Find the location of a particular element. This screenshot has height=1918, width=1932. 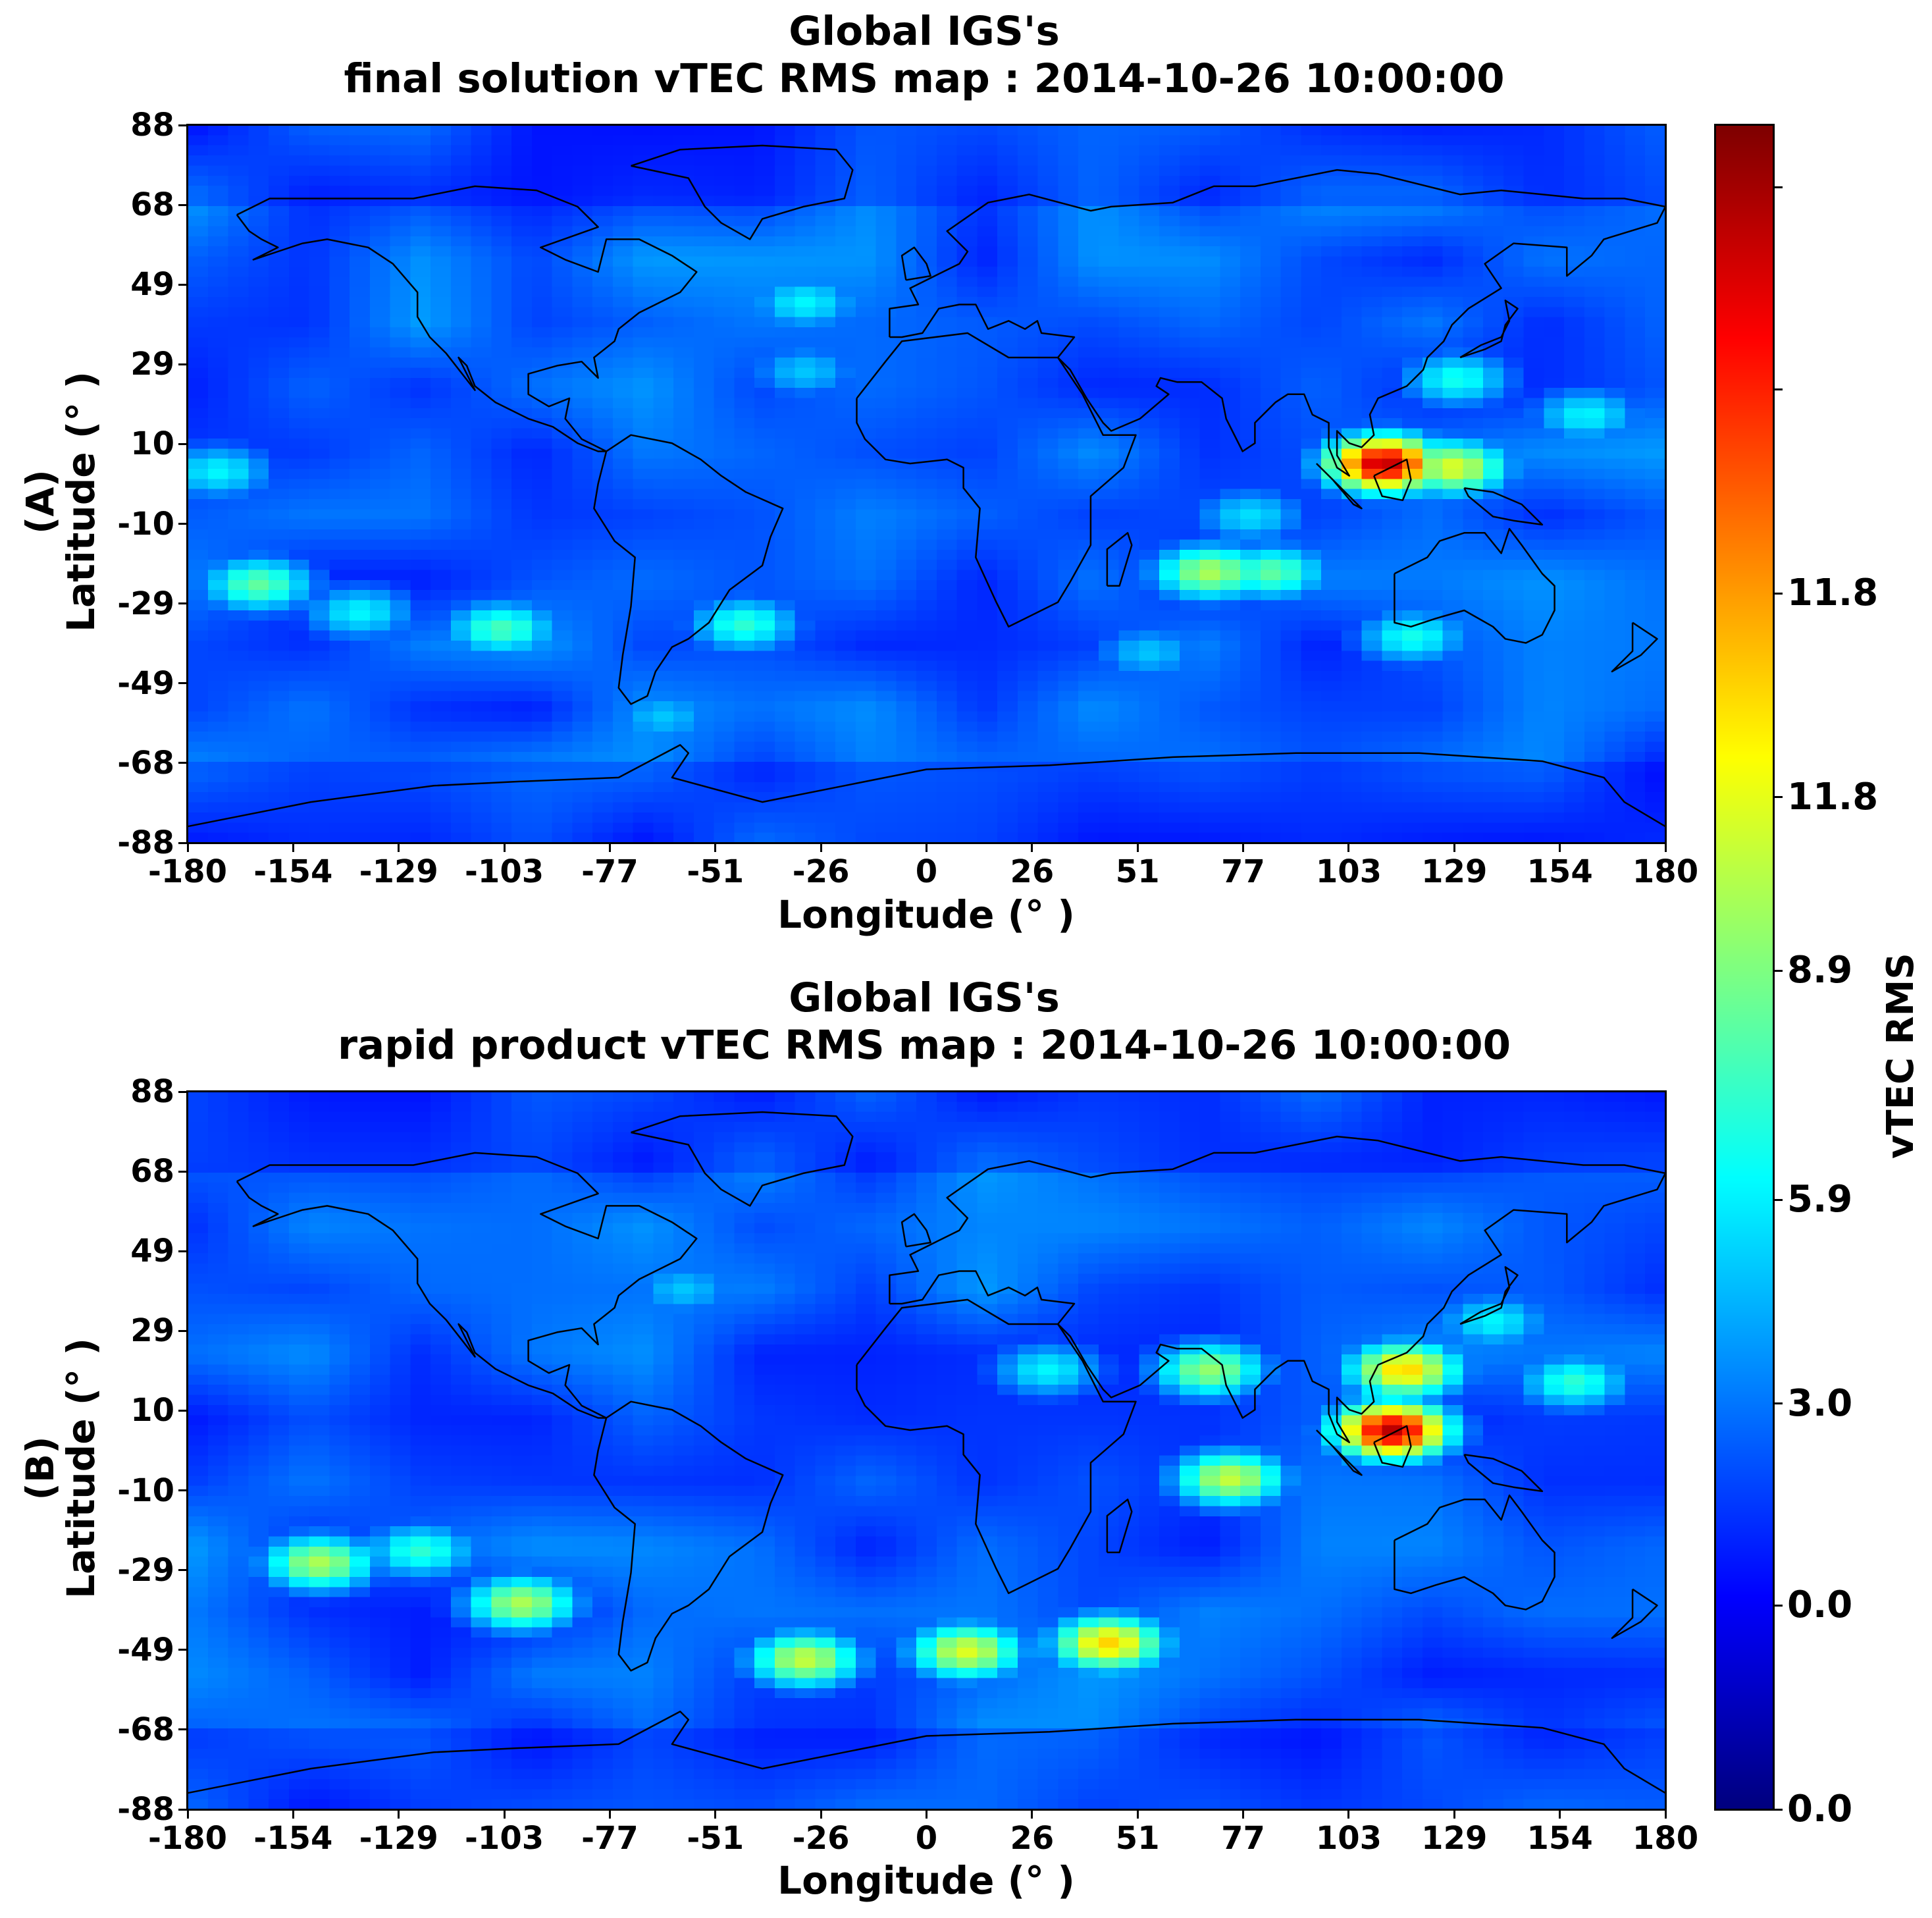

xtick-label: 0 is located at coordinates (926, 1839).